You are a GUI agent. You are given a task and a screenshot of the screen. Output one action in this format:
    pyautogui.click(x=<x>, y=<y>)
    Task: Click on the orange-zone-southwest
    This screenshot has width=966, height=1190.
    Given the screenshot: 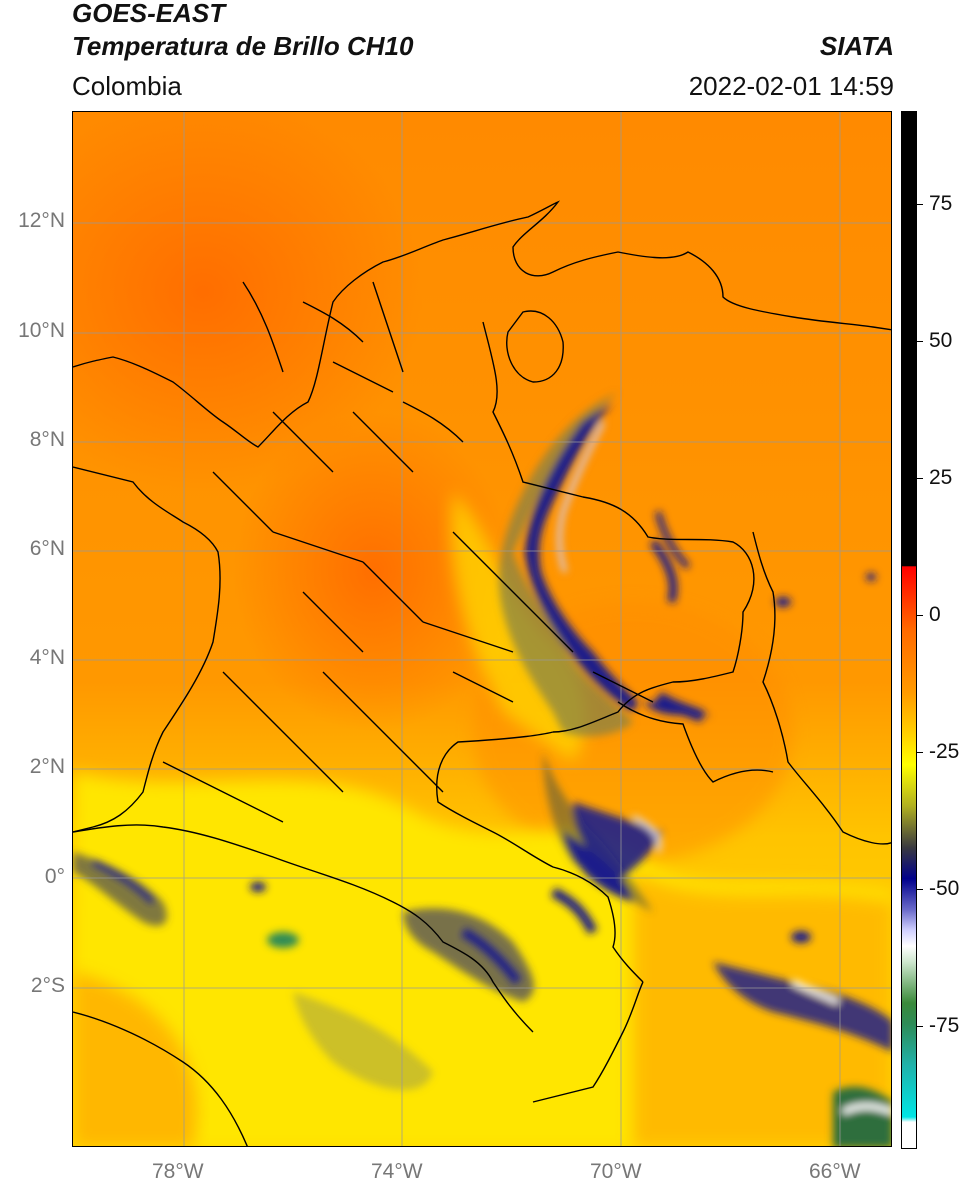 What is the action you would take?
    pyautogui.click(x=135, y=1059)
    